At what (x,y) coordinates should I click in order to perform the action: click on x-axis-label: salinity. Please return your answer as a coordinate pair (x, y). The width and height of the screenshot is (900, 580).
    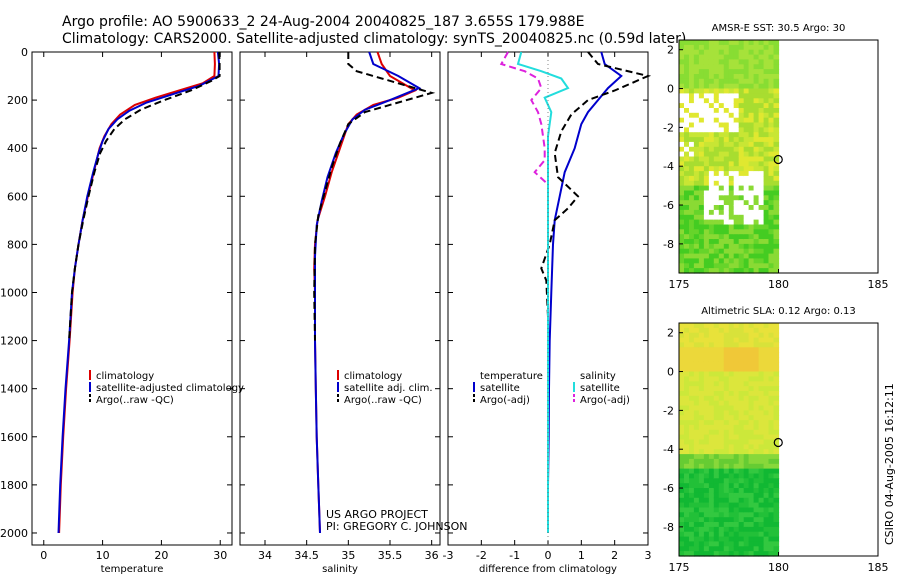
    Looking at the image, I should click on (340, 569).